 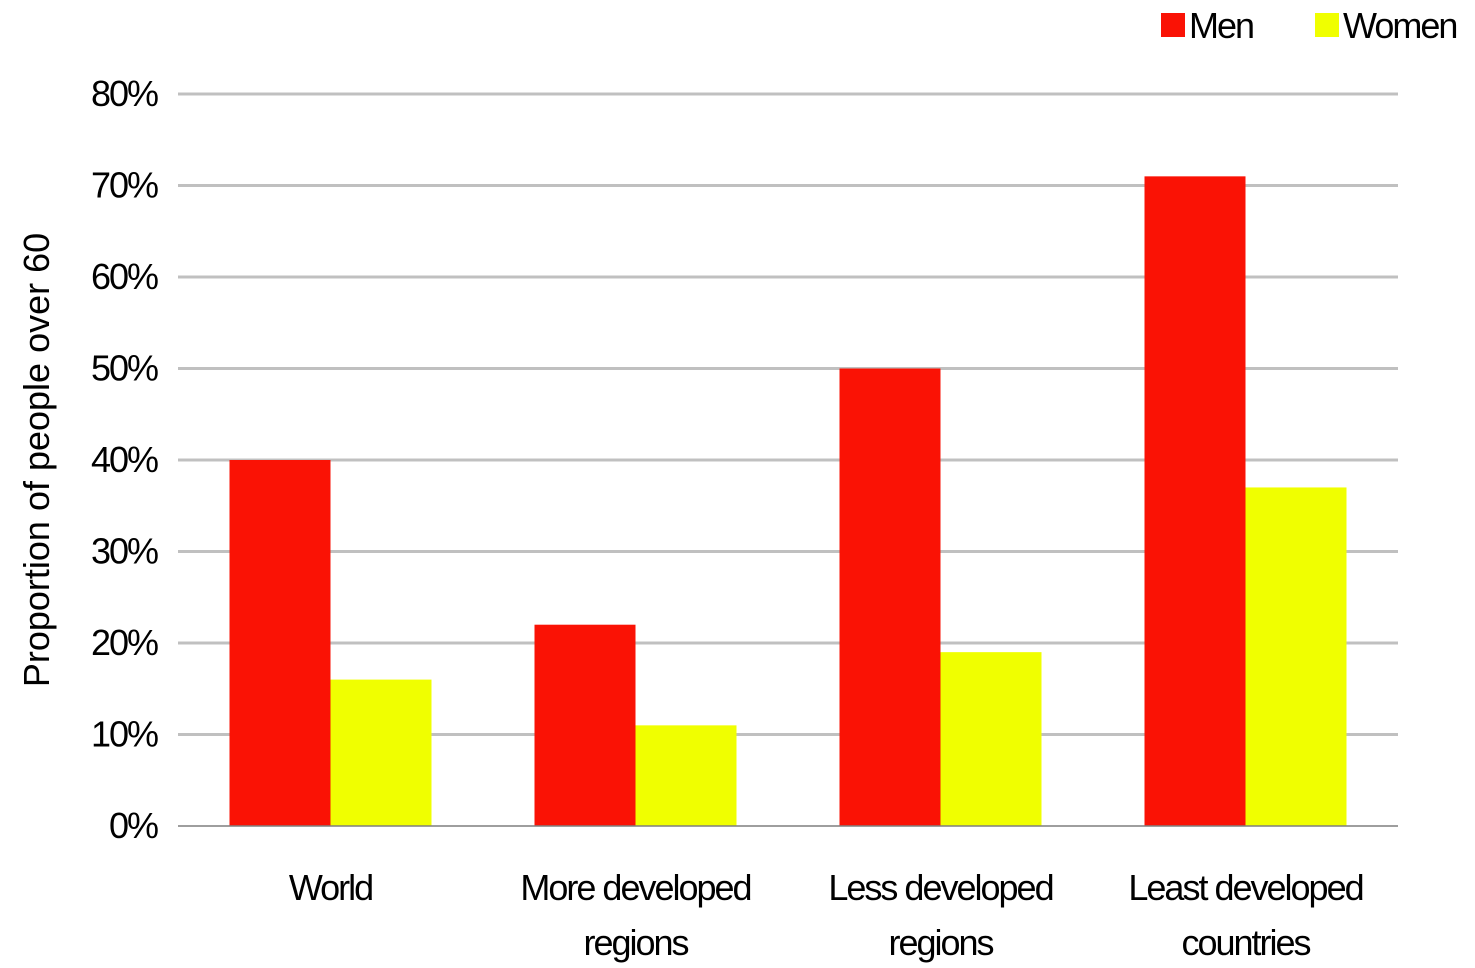 I want to click on y-tick-label: 40%, so click(x=124, y=459).